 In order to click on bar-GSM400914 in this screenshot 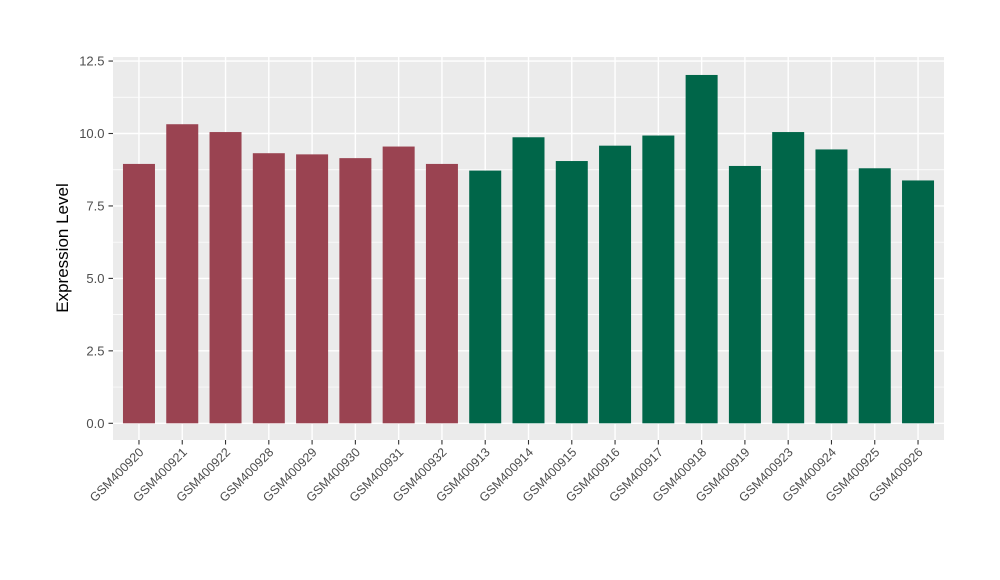, I will do `click(528, 280)`.